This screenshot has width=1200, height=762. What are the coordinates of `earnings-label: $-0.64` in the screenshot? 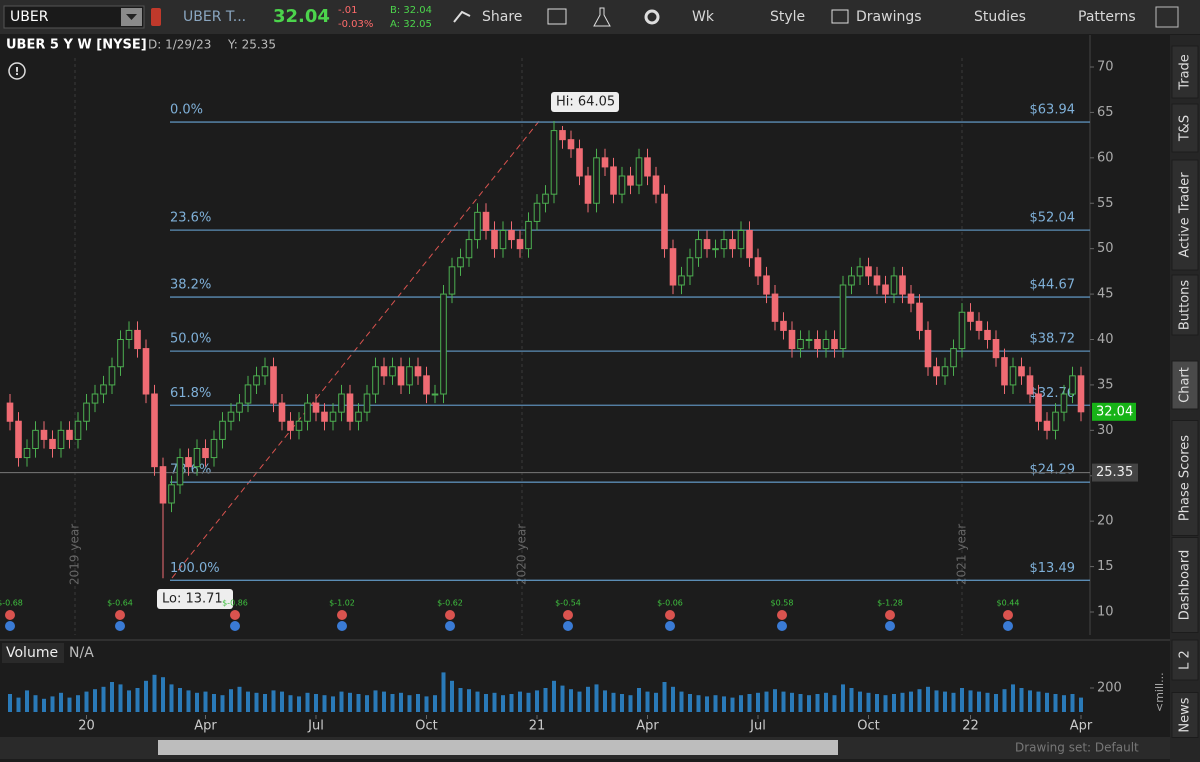 It's located at (120, 603).